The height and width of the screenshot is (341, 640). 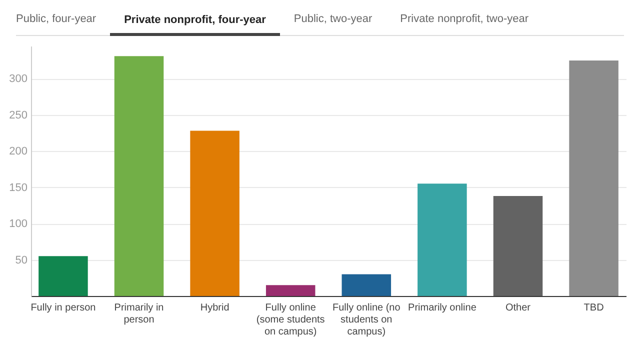 What do you see at coordinates (139, 314) in the screenshot?
I see `x-tick-label: Primarily in person` at bounding box center [139, 314].